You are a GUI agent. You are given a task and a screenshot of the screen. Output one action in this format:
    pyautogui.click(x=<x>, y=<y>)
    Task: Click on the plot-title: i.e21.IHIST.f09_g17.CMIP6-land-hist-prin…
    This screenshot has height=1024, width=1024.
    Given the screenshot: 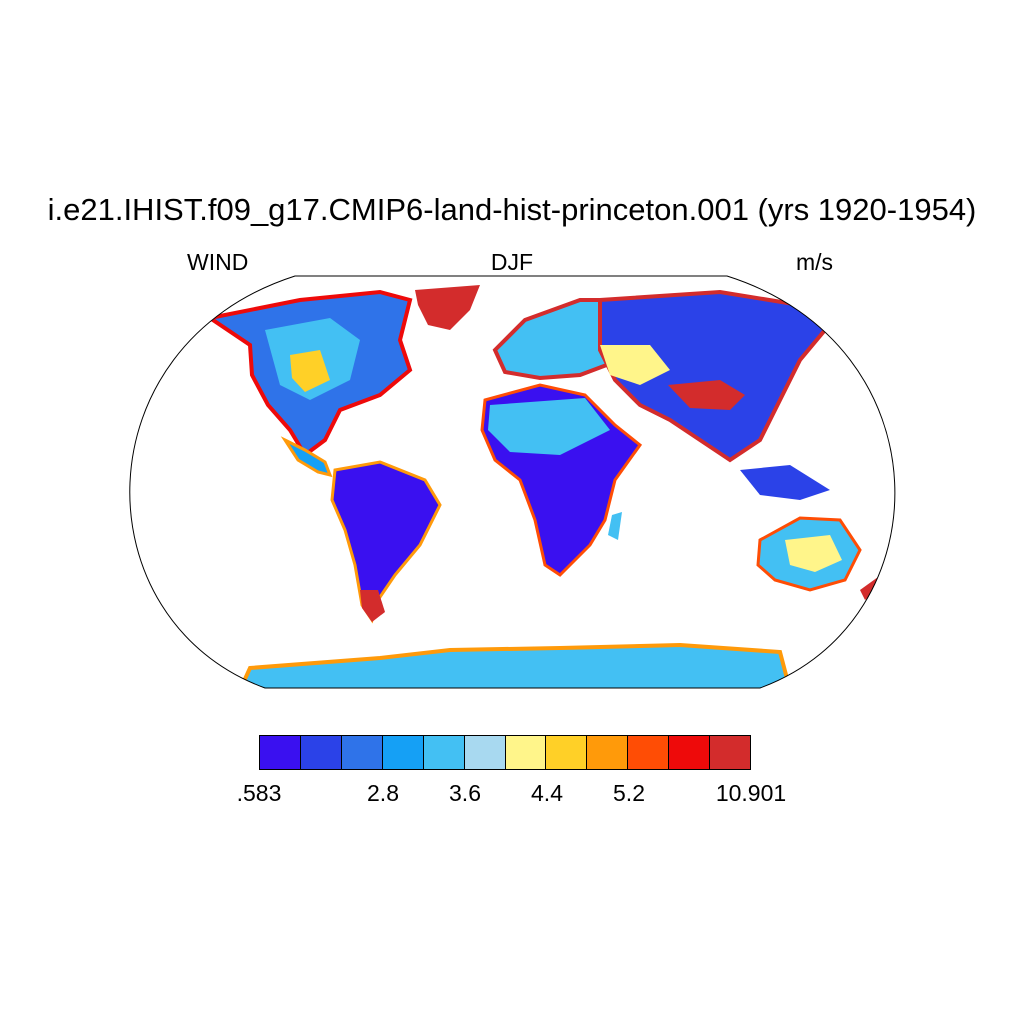 What is the action you would take?
    pyautogui.click(x=512, y=209)
    